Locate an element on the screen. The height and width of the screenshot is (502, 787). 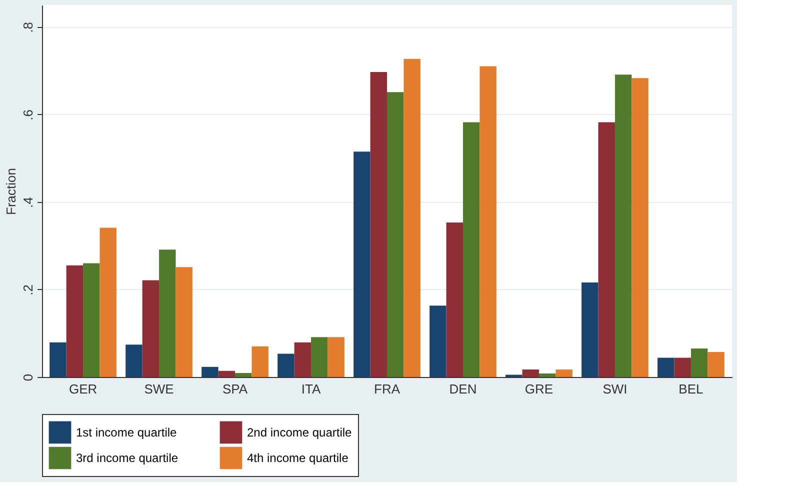
x-tick-label: SPA is located at coordinates (235, 389).